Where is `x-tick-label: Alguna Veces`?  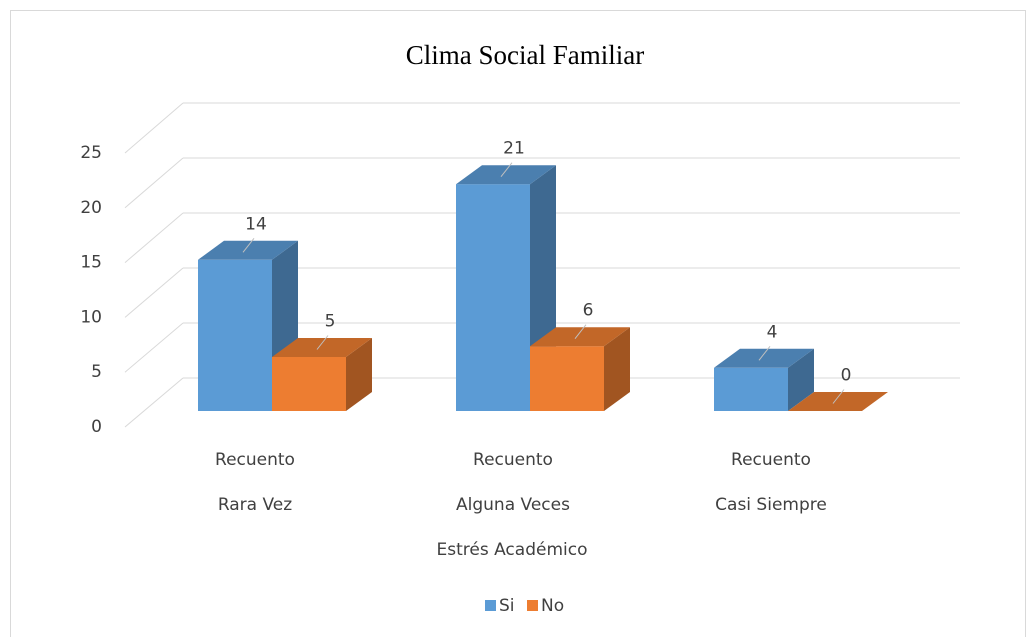 x-tick-label: Alguna Veces is located at coordinates (513, 505).